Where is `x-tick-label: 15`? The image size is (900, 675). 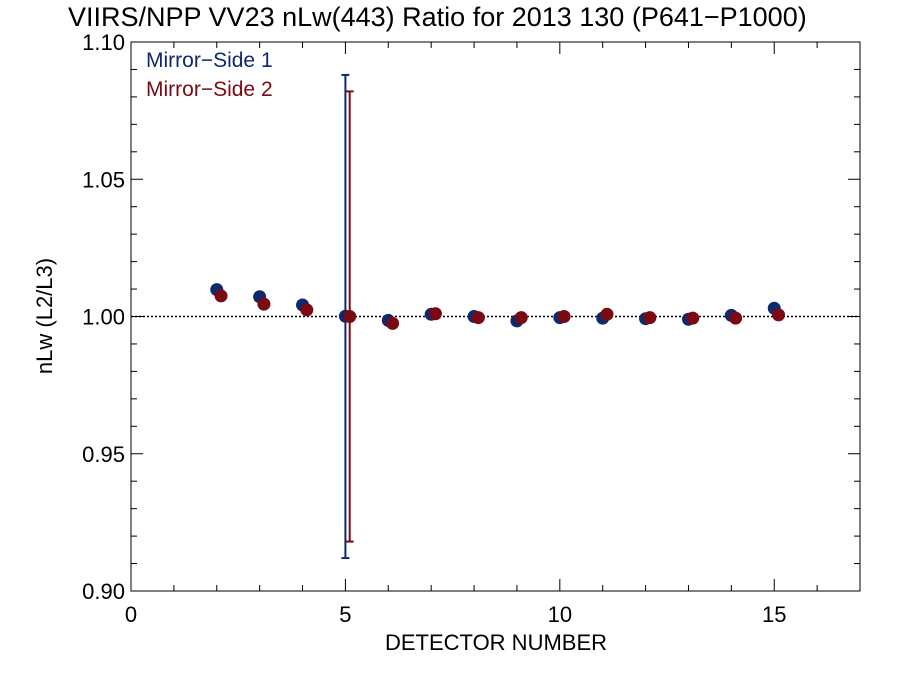
x-tick-label: 15 is located at coordinates (774, 614).